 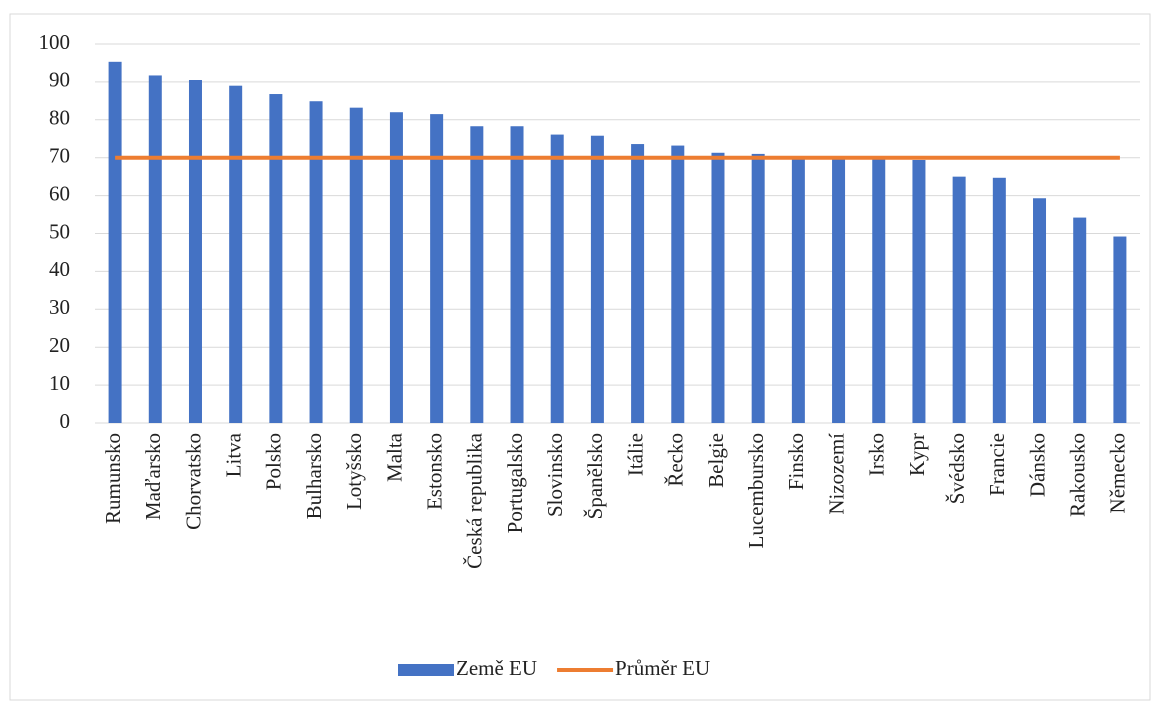 I want to click on x-tick-label: Dánsko, so click(x=1037, y=465).